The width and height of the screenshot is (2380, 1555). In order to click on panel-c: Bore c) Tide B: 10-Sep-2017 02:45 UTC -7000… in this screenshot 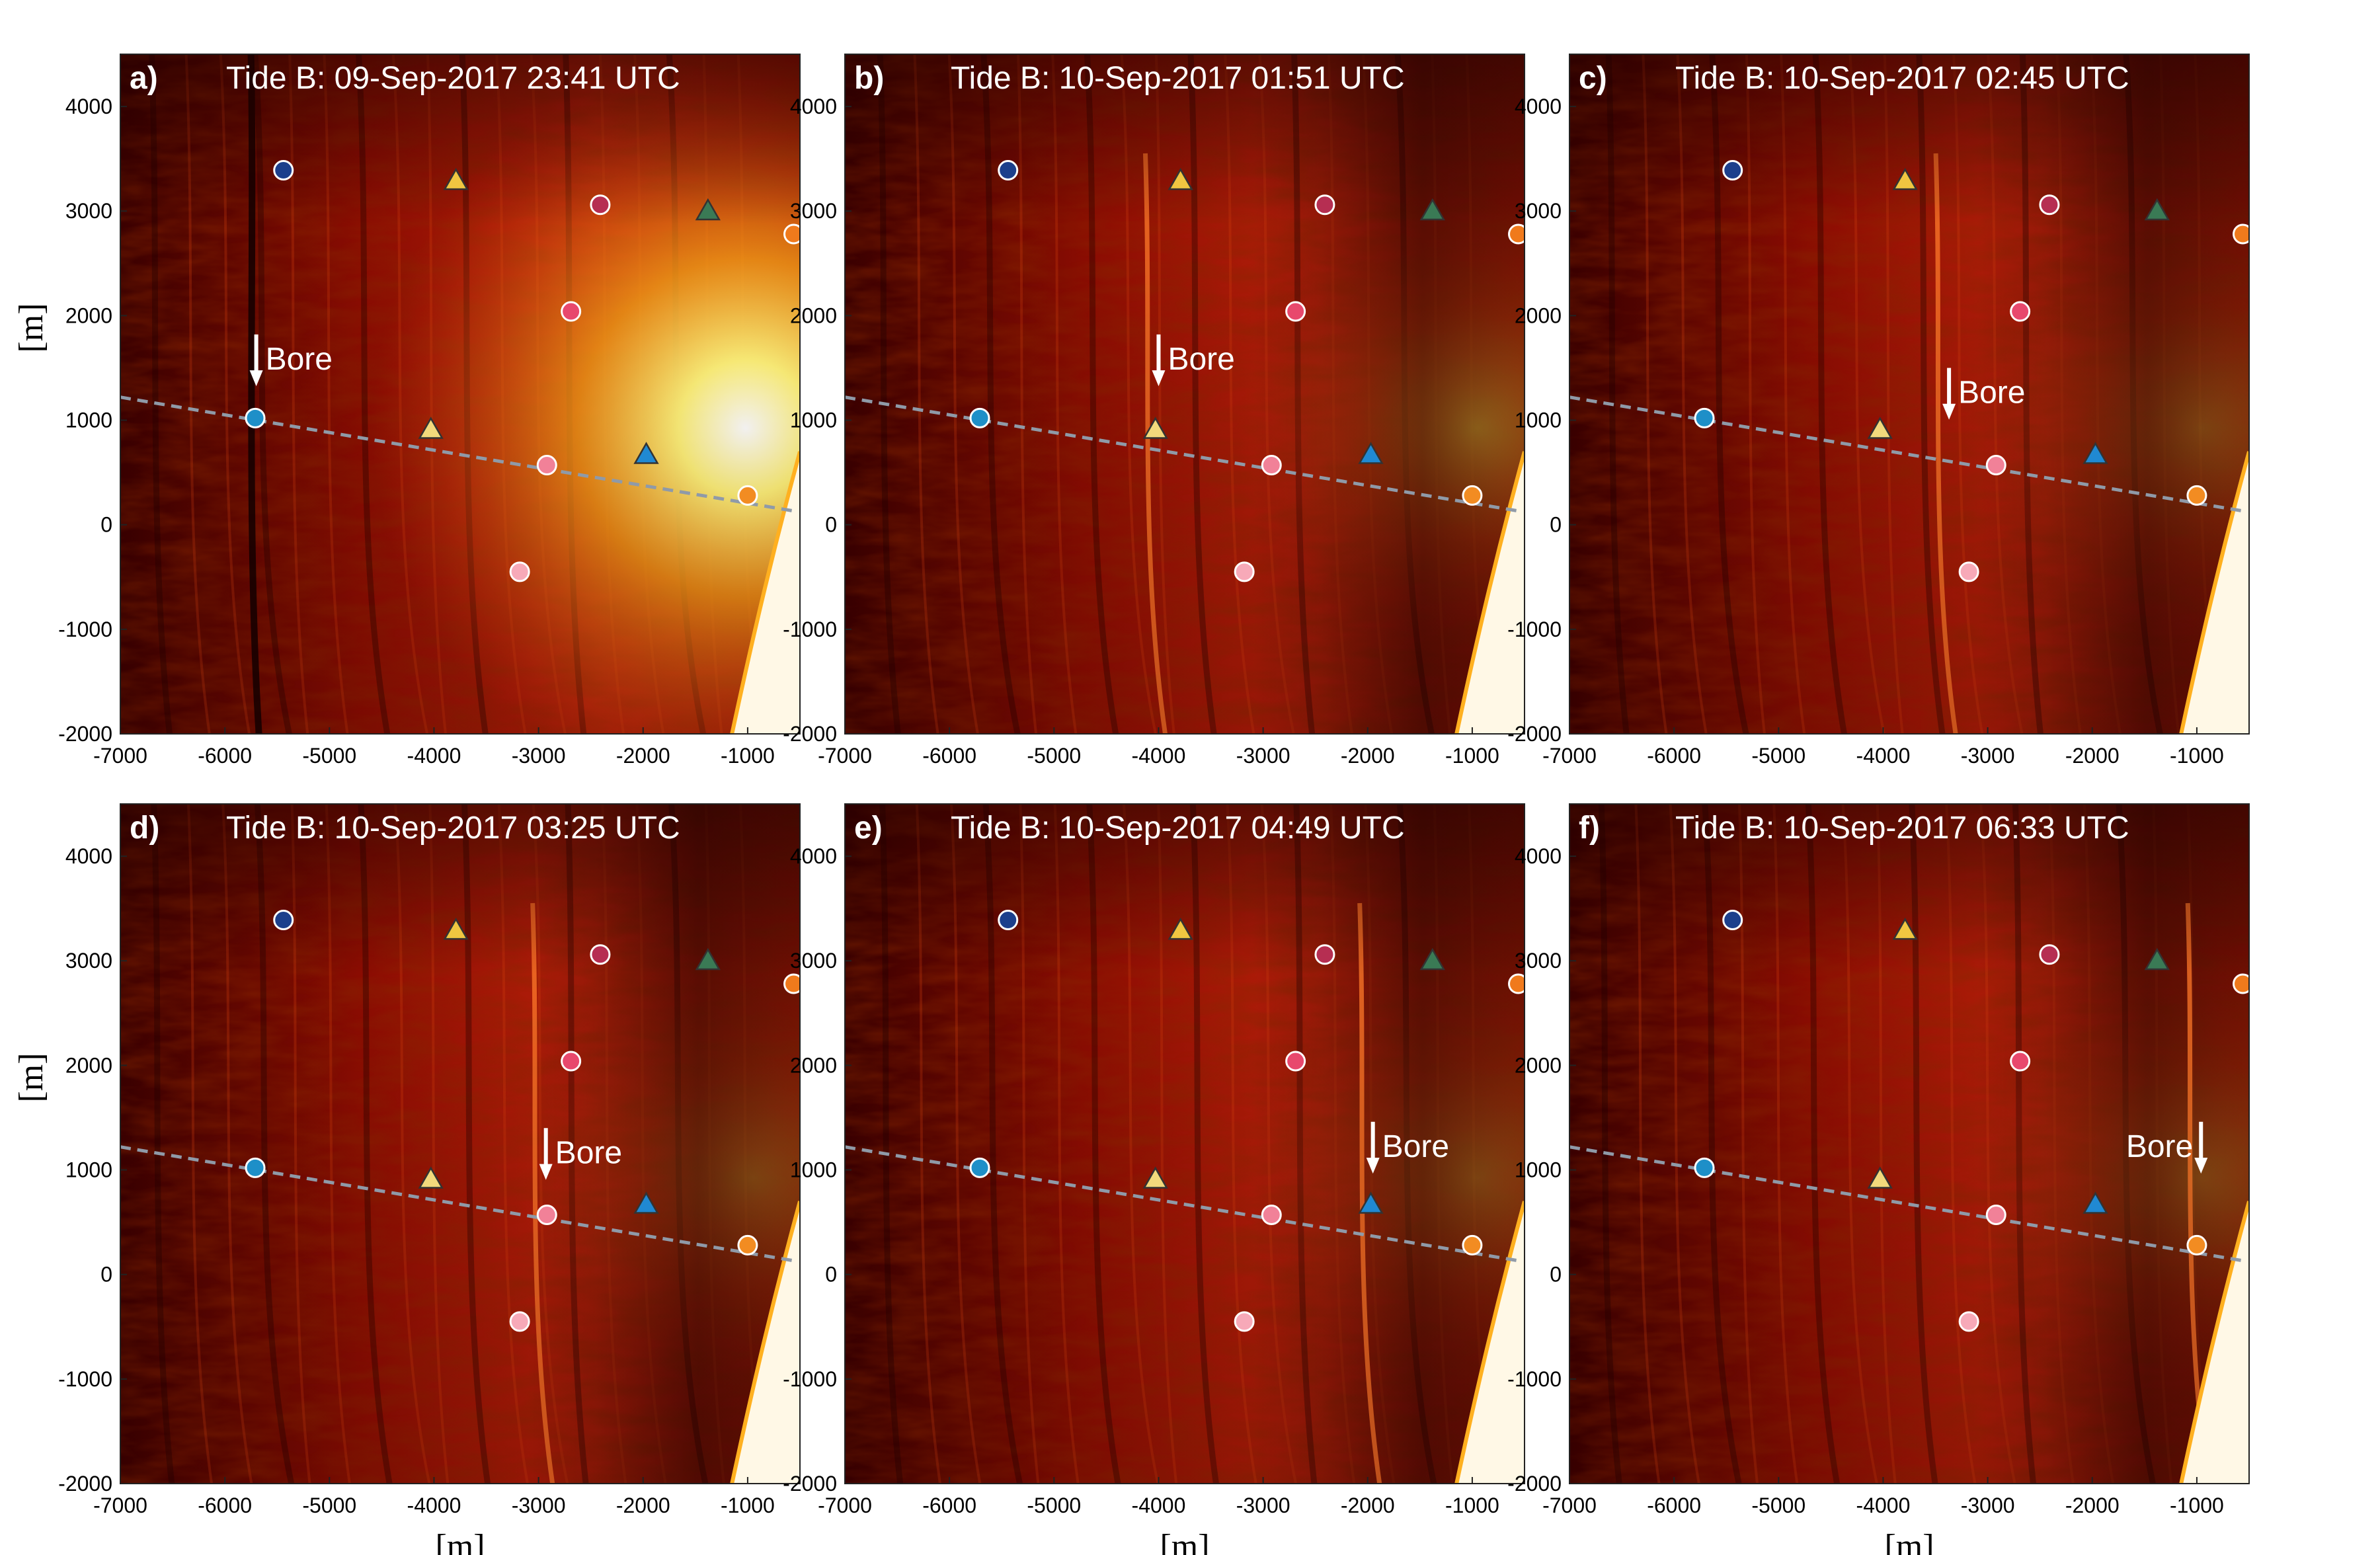, I will do `click(1878, 411)`.